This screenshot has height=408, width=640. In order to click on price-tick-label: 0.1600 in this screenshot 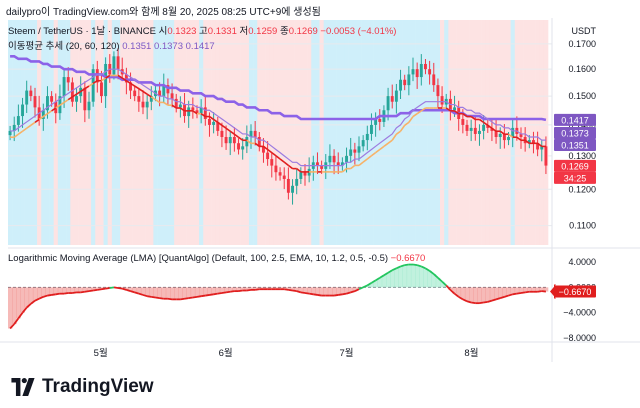, I will do `click(582, 69)`.